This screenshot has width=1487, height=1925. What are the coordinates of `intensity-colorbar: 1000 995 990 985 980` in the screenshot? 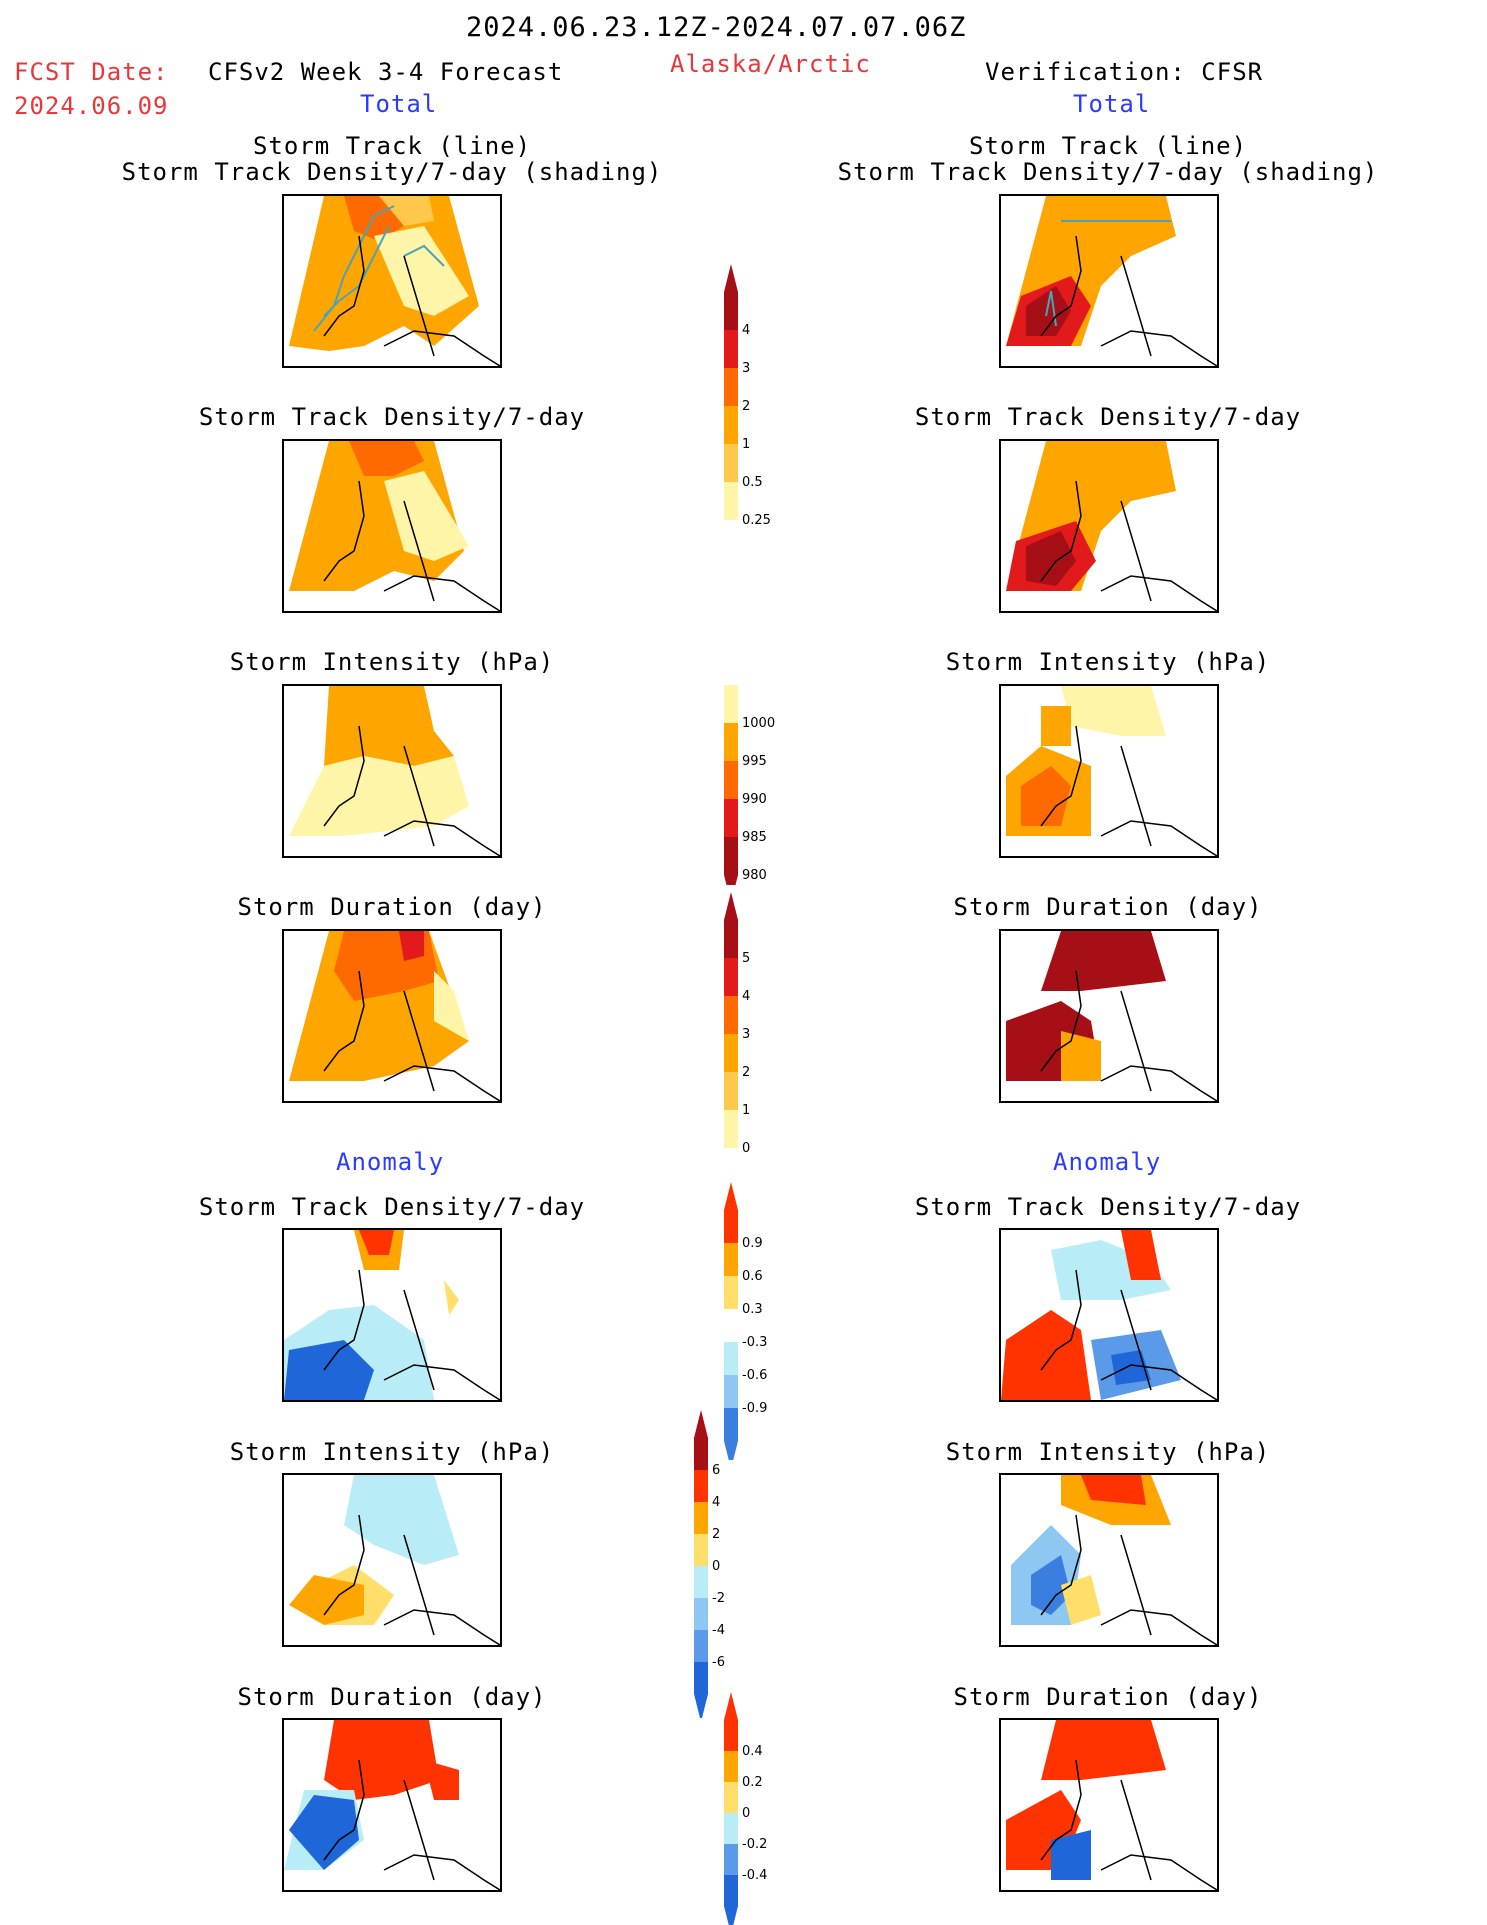 It's located at (749, 785).